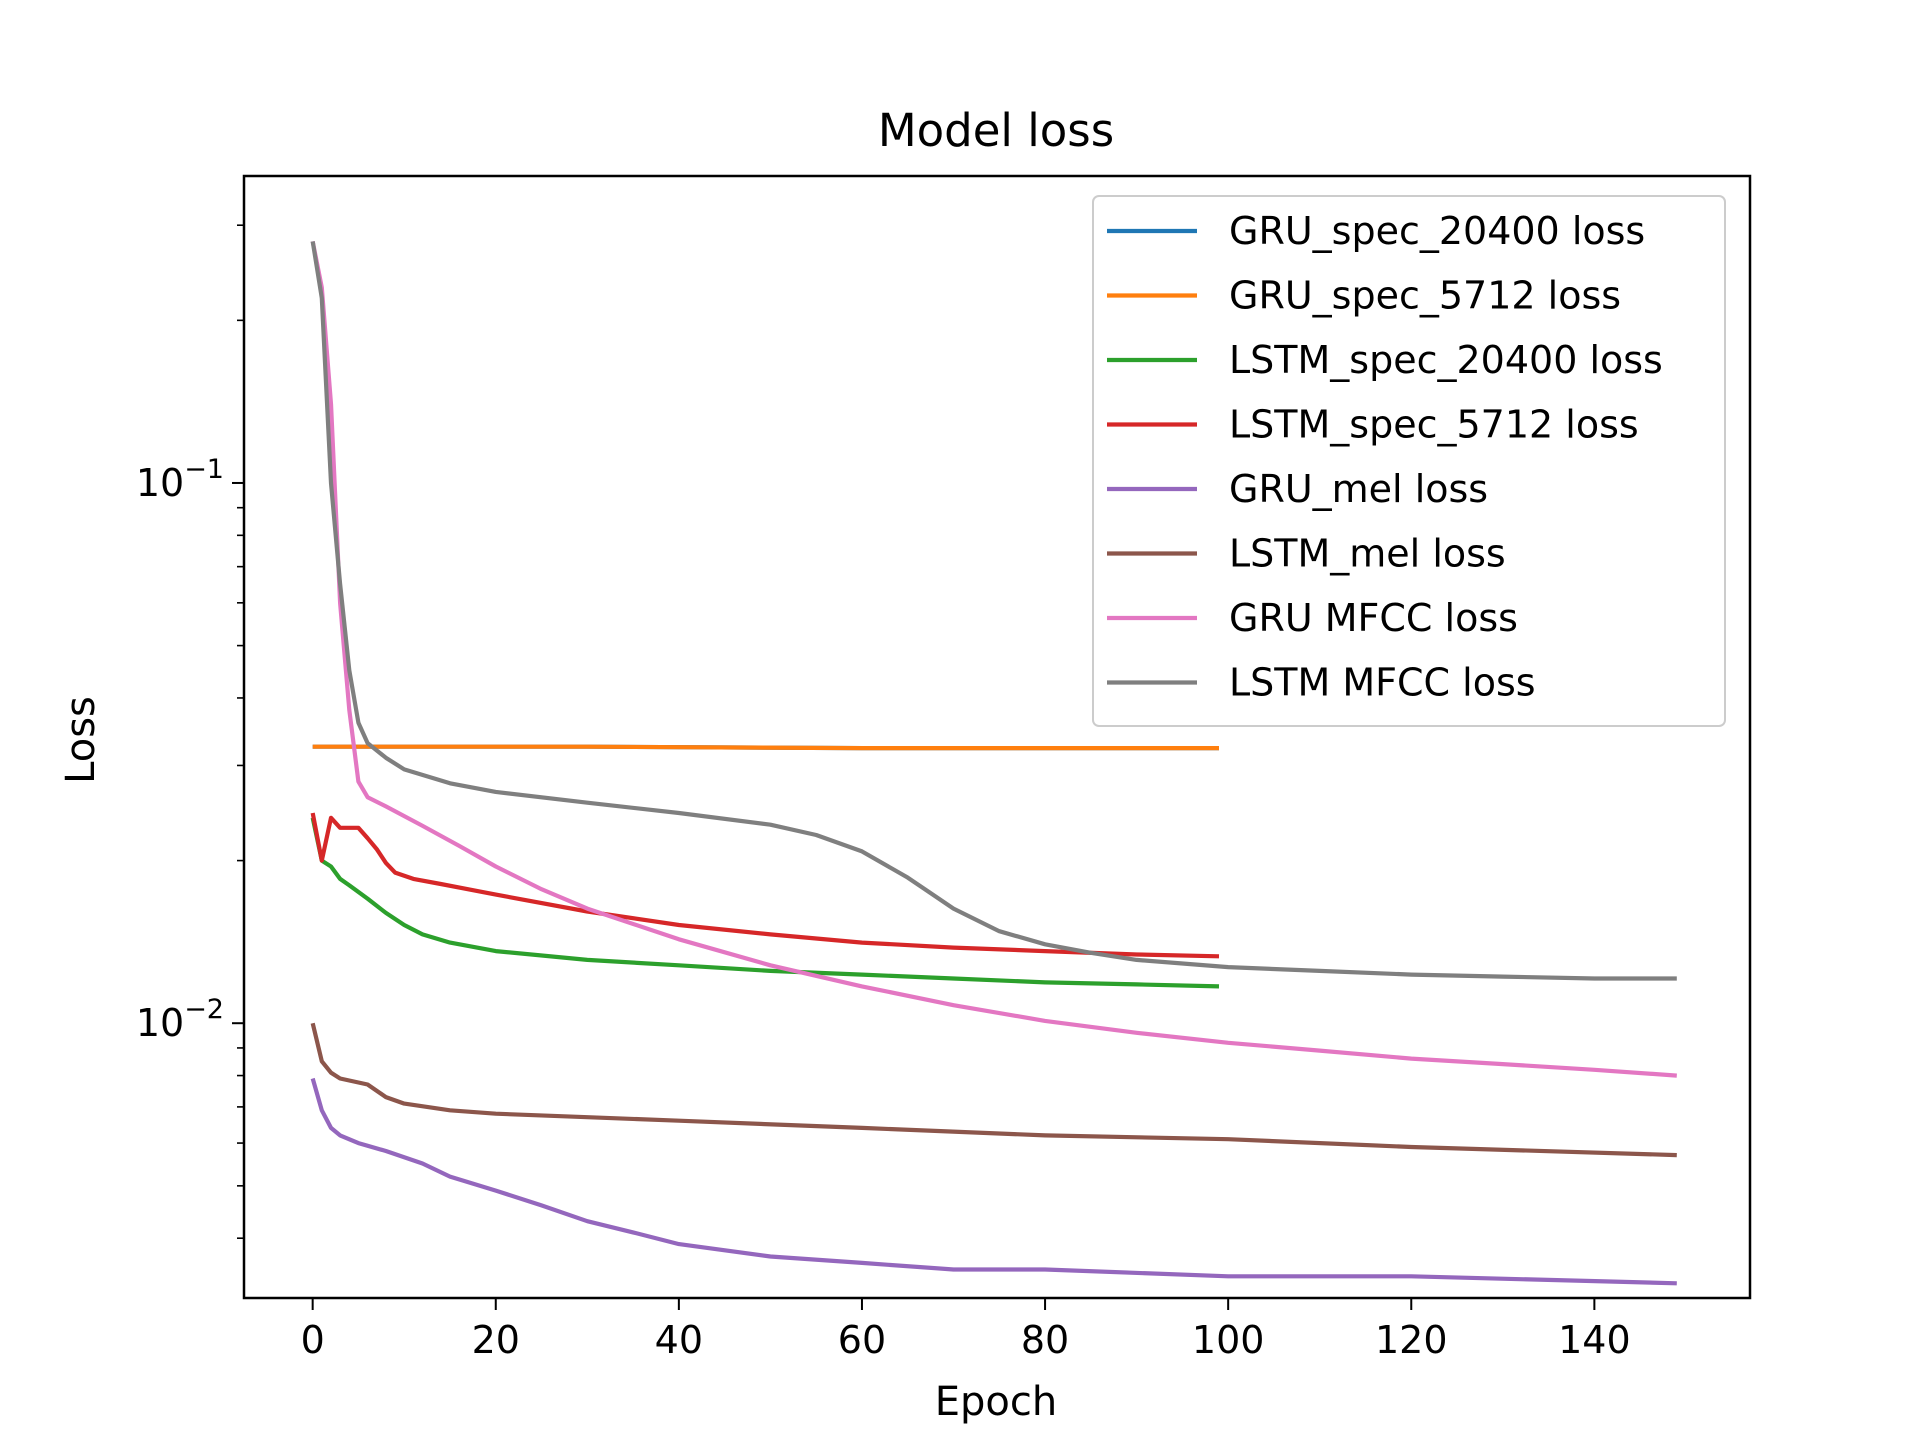 The width and height of the screenshot is (1920, 1440). I want to click on x-axis-label: Epoch, so click(996, 1402).